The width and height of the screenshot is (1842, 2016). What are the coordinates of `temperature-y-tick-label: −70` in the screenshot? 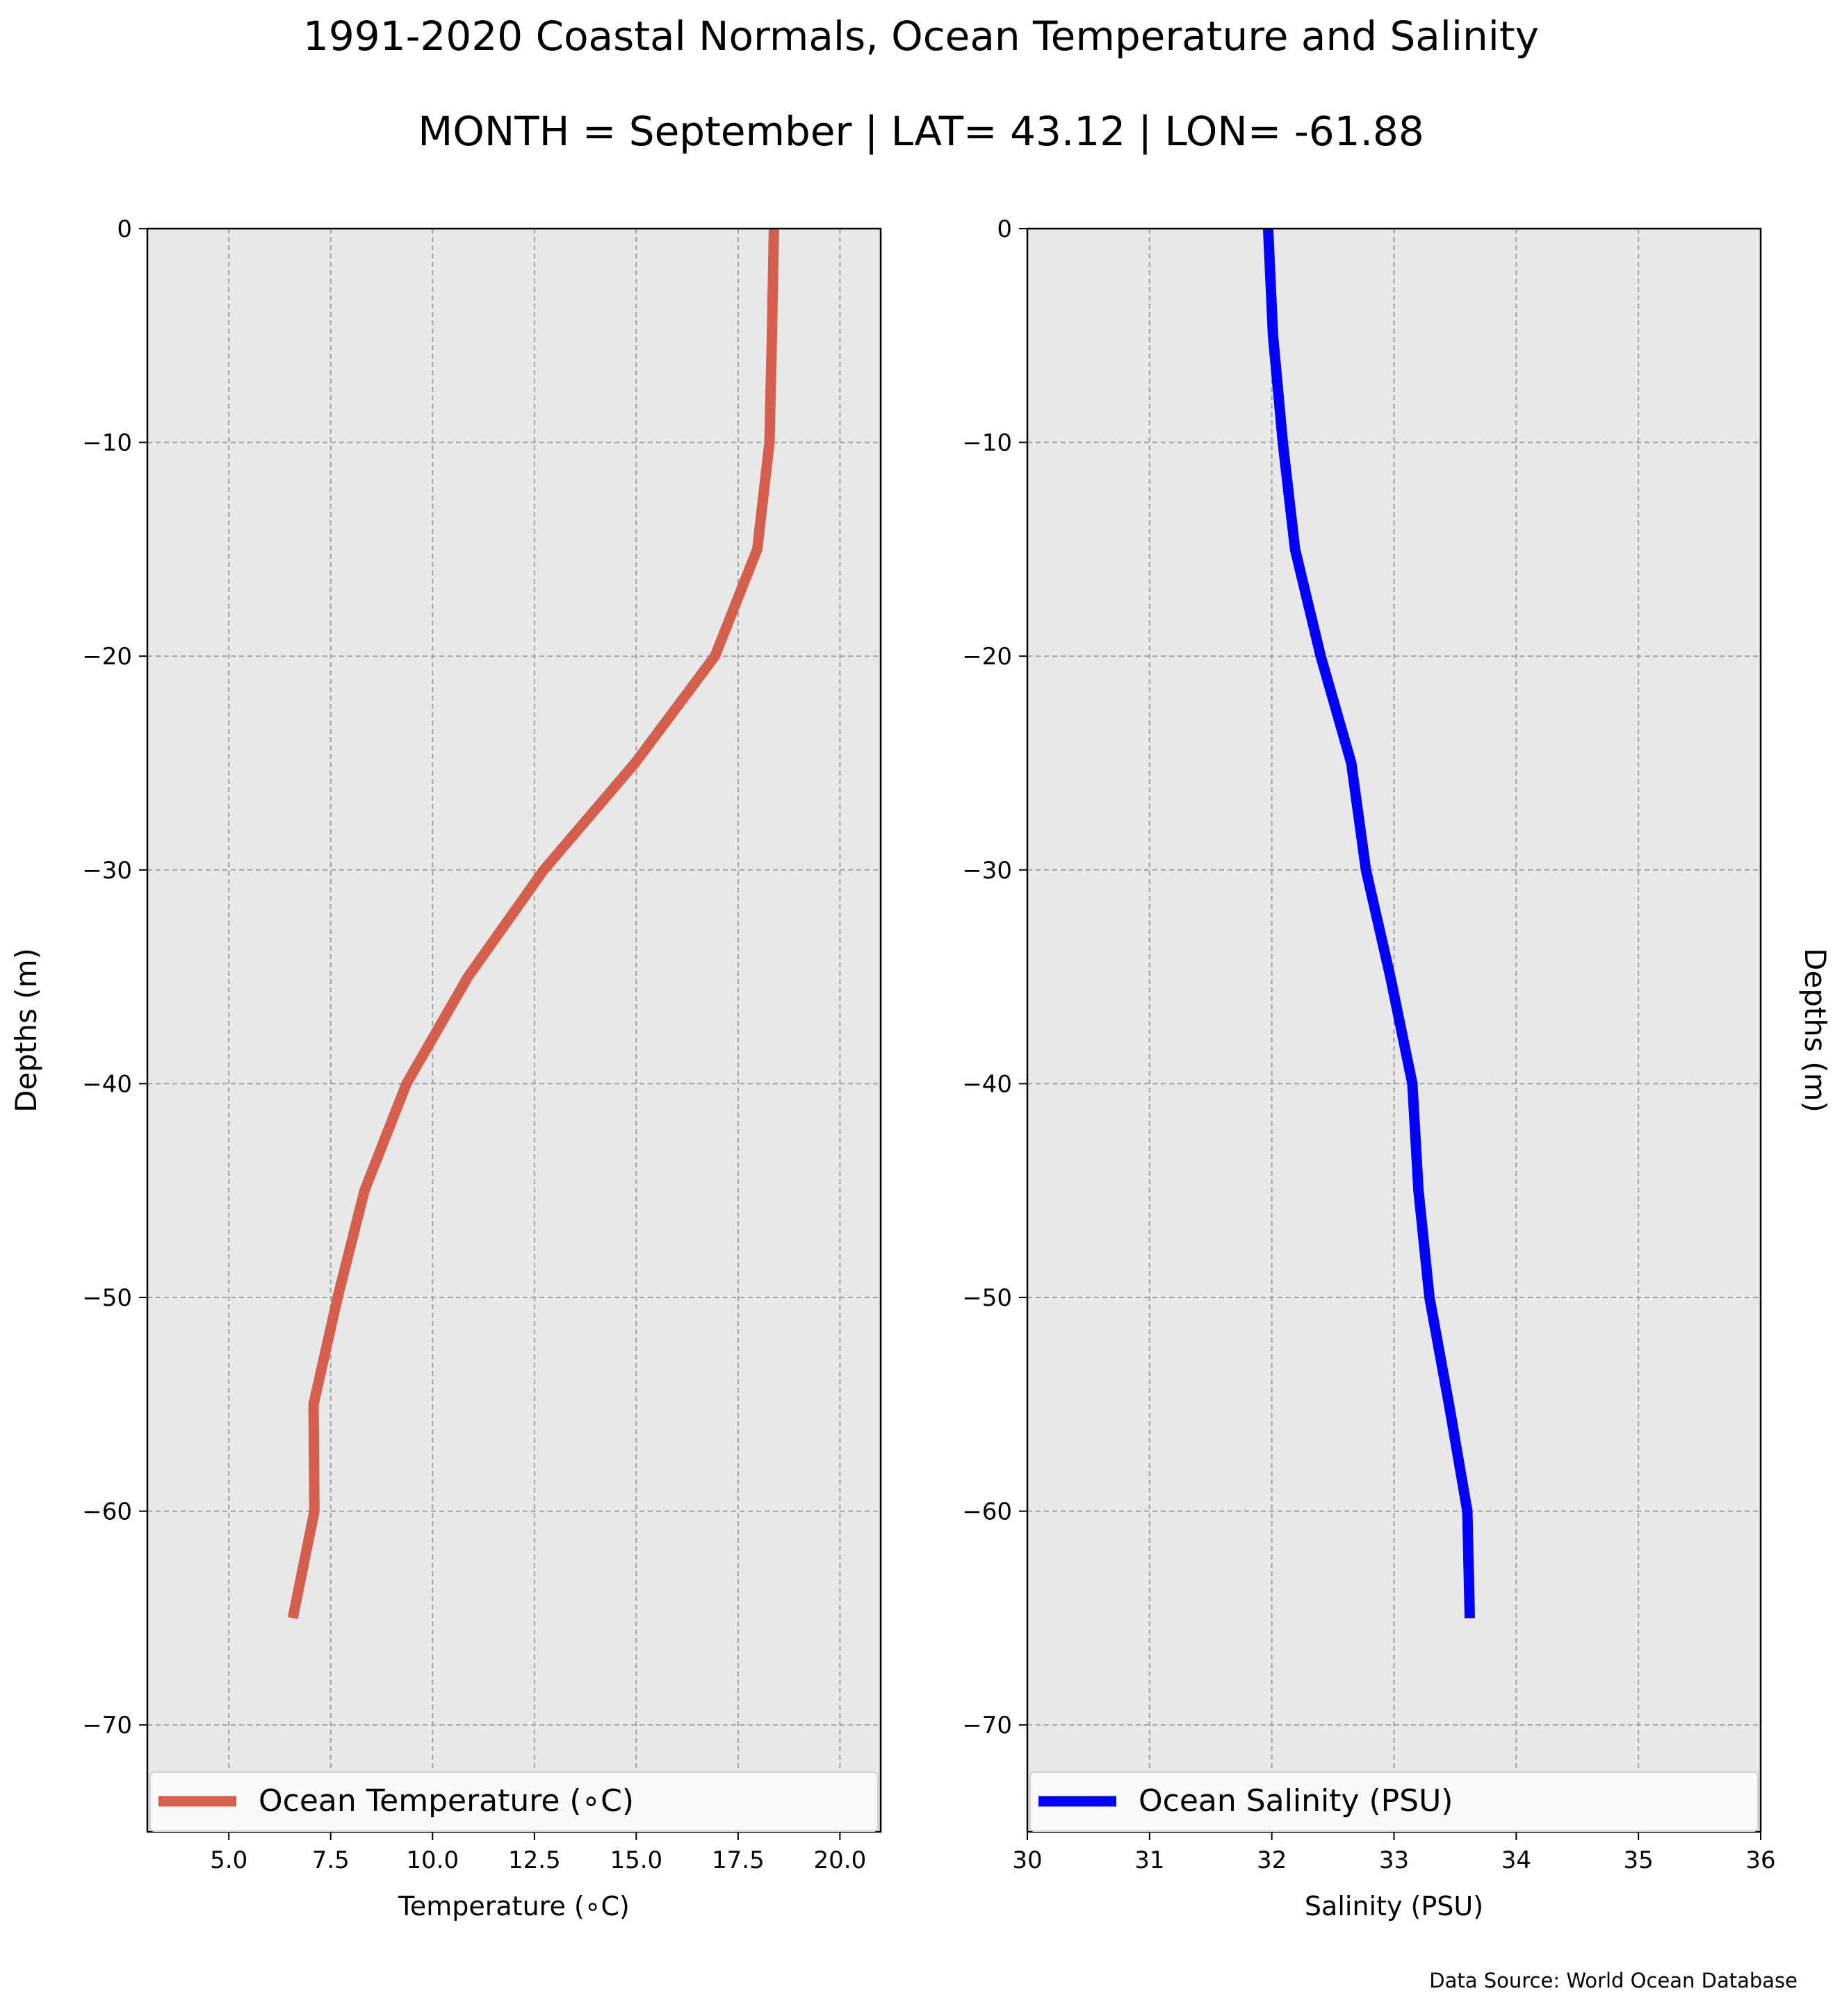 It's located at (107, 1726).